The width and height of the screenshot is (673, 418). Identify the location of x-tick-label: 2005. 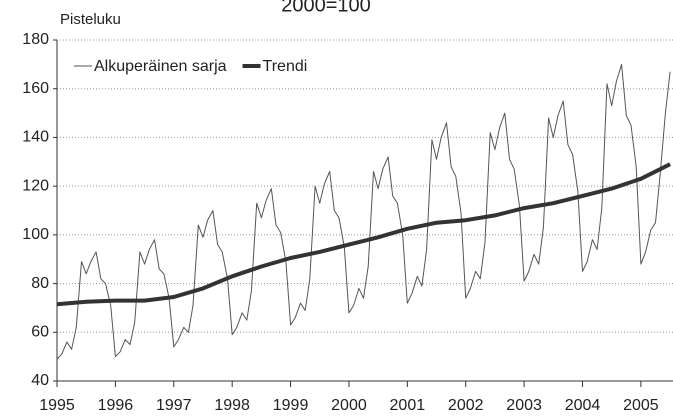
(641, 405).